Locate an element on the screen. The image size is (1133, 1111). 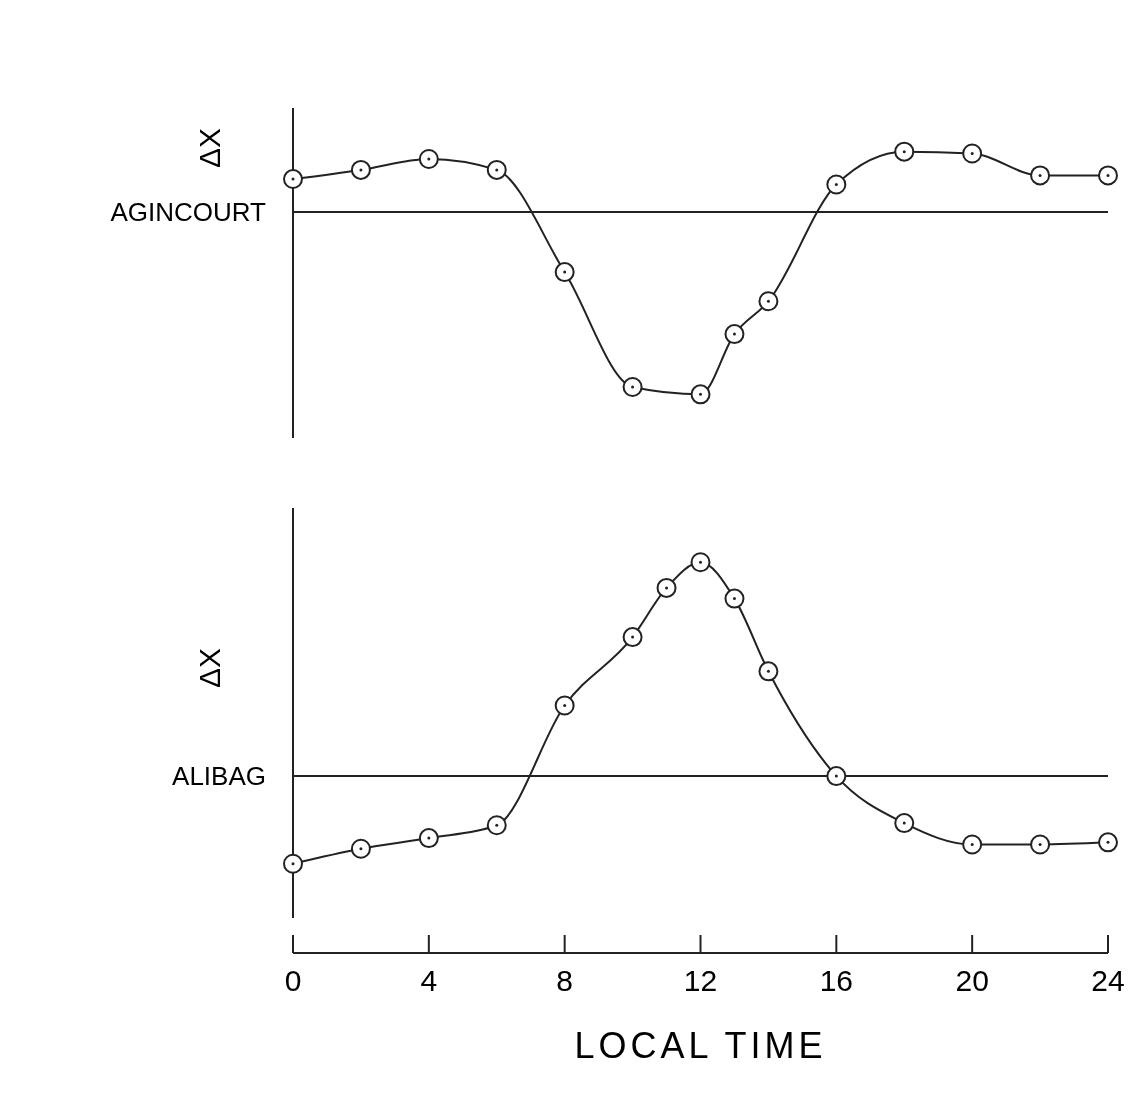
x-tick-label: 0 is located at coordinates (293, 980).